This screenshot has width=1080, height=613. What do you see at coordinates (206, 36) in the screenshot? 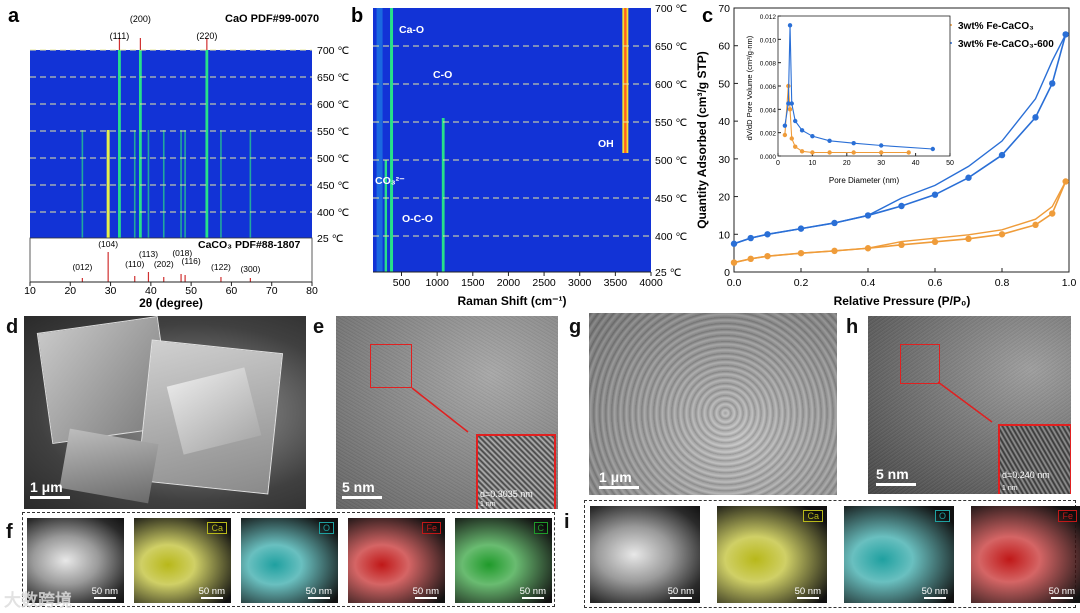
I see `xrd-cao-ref-label-2: (220)` at bounding box center [206, 36].